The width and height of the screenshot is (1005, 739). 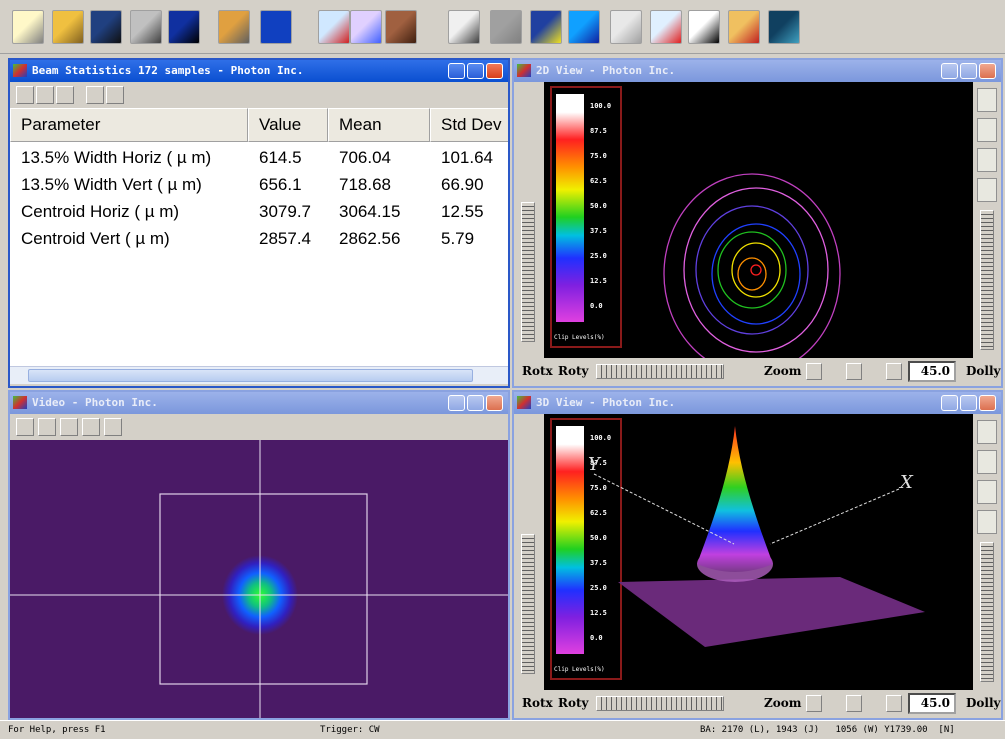 I want to click on colorbar-label: 12.5, so click(x=598, y=281).